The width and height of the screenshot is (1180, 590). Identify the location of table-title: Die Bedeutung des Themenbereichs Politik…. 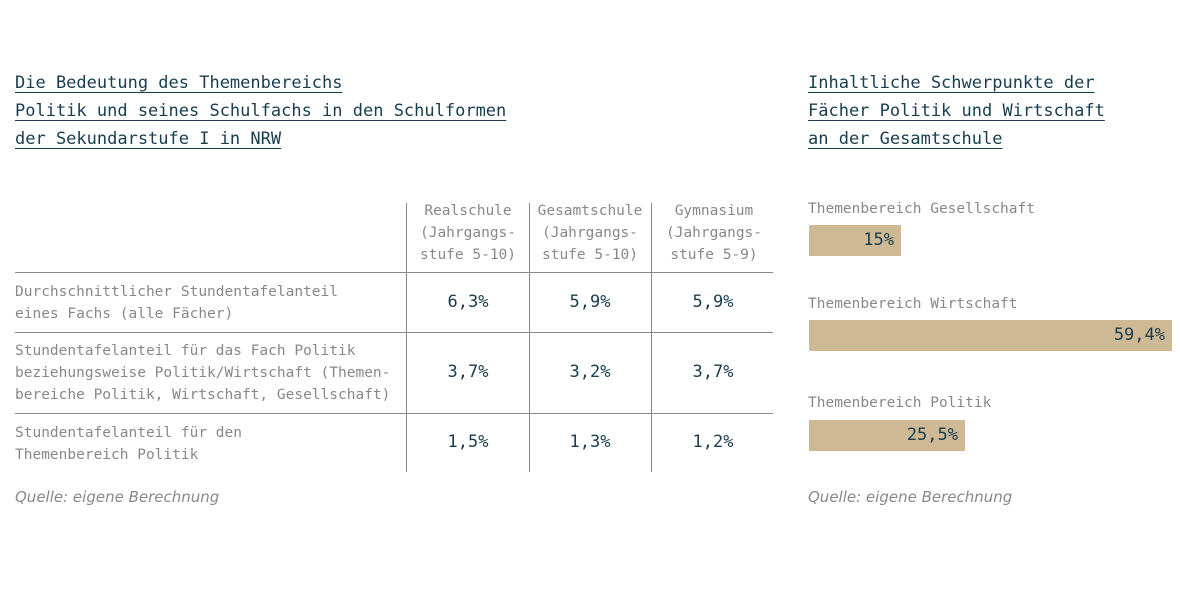
(260, 111).